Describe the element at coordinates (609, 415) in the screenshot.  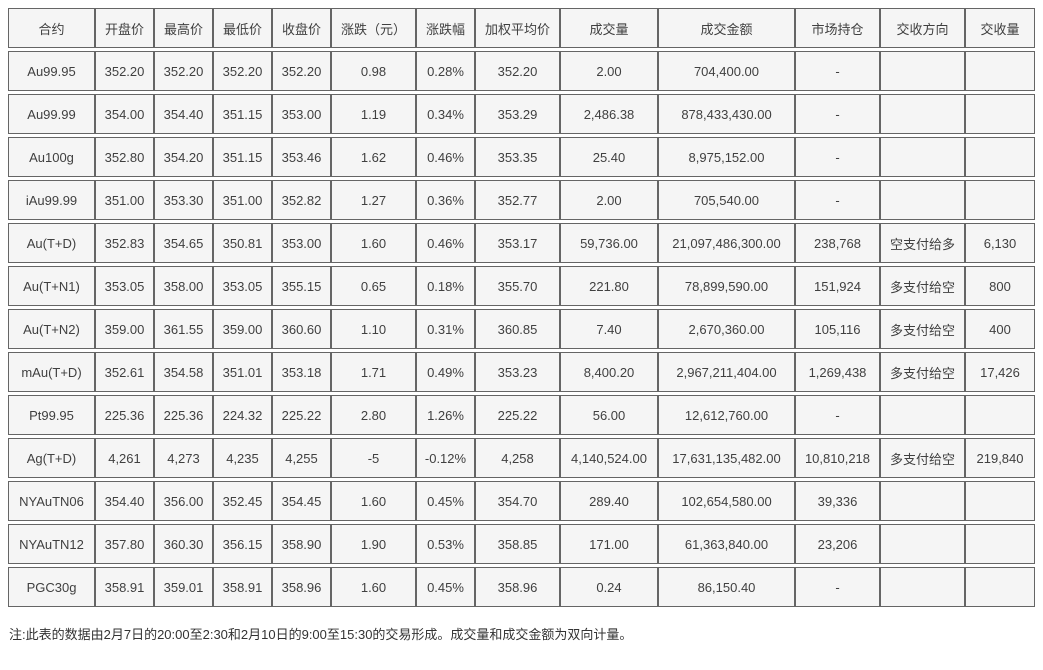
I see `table-cell: 56.00` at that location.